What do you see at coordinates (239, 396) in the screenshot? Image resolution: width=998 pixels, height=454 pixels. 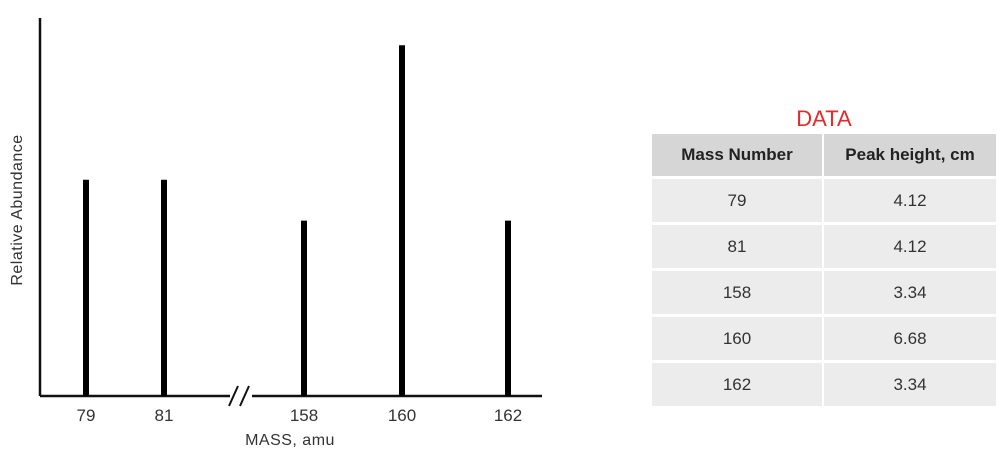 I see `axis-break` at bounding box center [239, 396].